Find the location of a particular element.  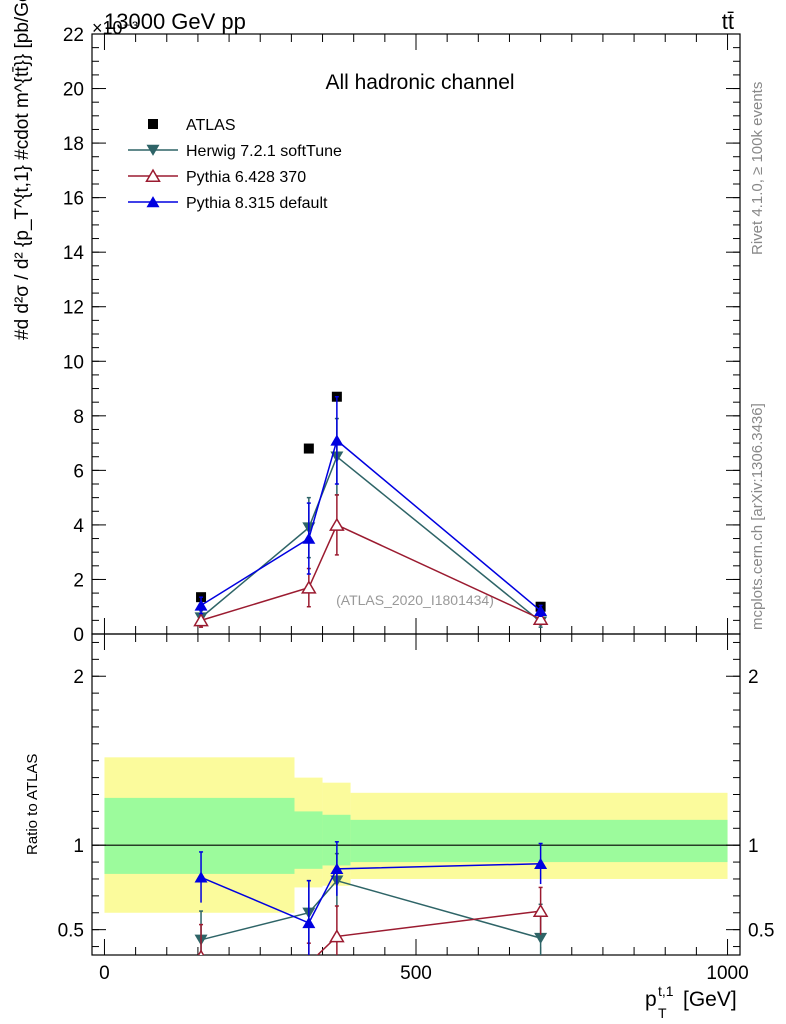

rivet-label: Rivet 4.1.0, ≥ 100k events is located at coordinates (757, 168).